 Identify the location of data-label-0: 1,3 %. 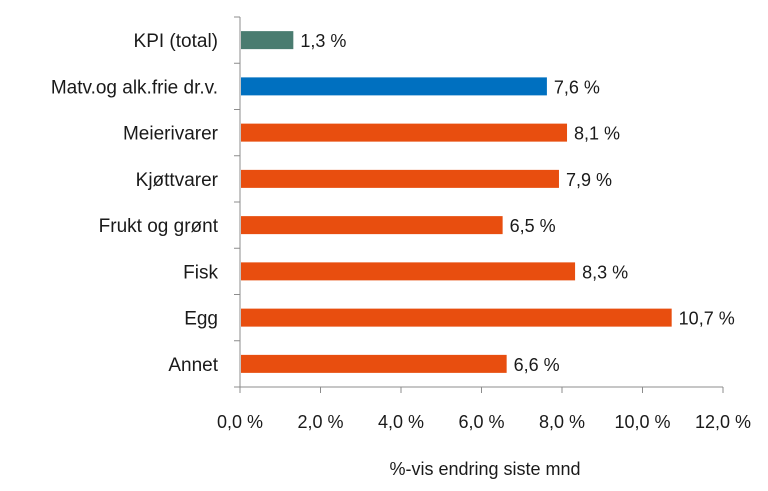
(323, 41).